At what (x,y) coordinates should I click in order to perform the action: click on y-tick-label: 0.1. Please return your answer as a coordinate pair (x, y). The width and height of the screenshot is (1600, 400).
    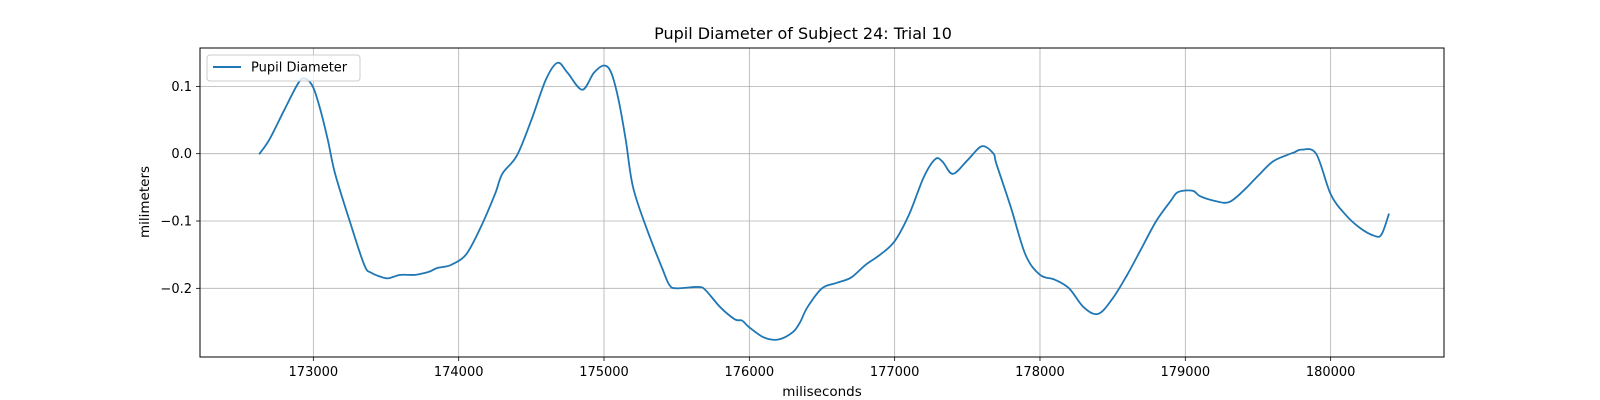
    Looking at the image, I should click on (181, 87).